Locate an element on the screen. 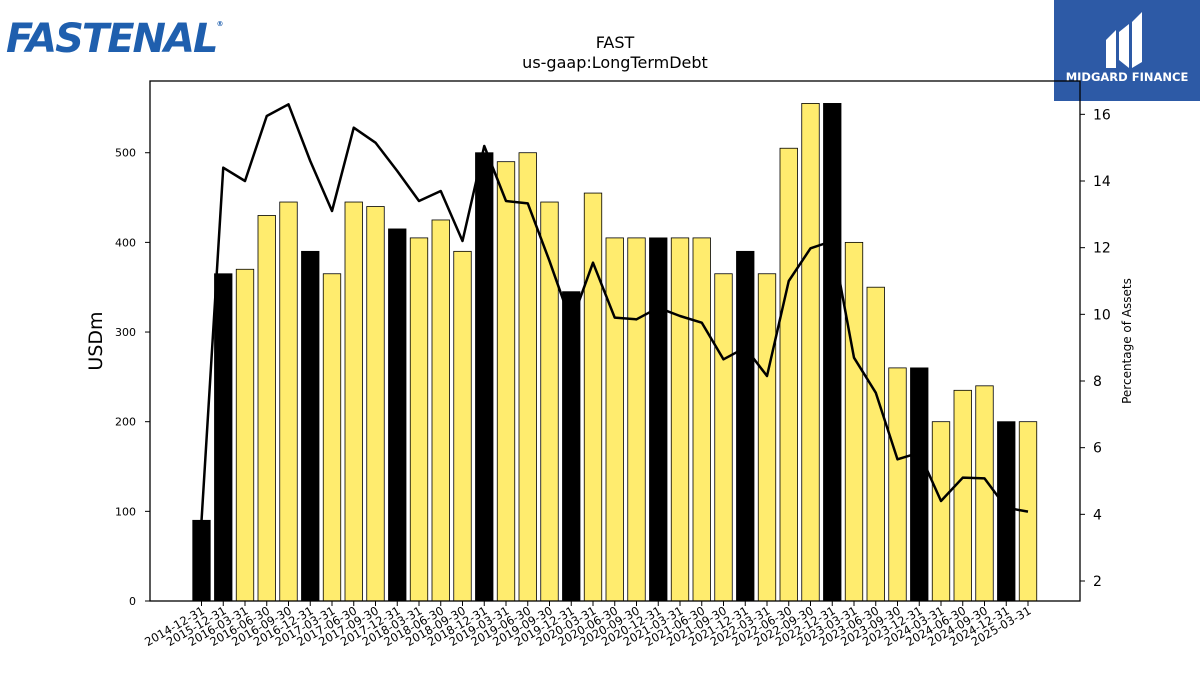  midgard-finance-text: MIDGARD FINANCE is located at coordinates (1127, 77).